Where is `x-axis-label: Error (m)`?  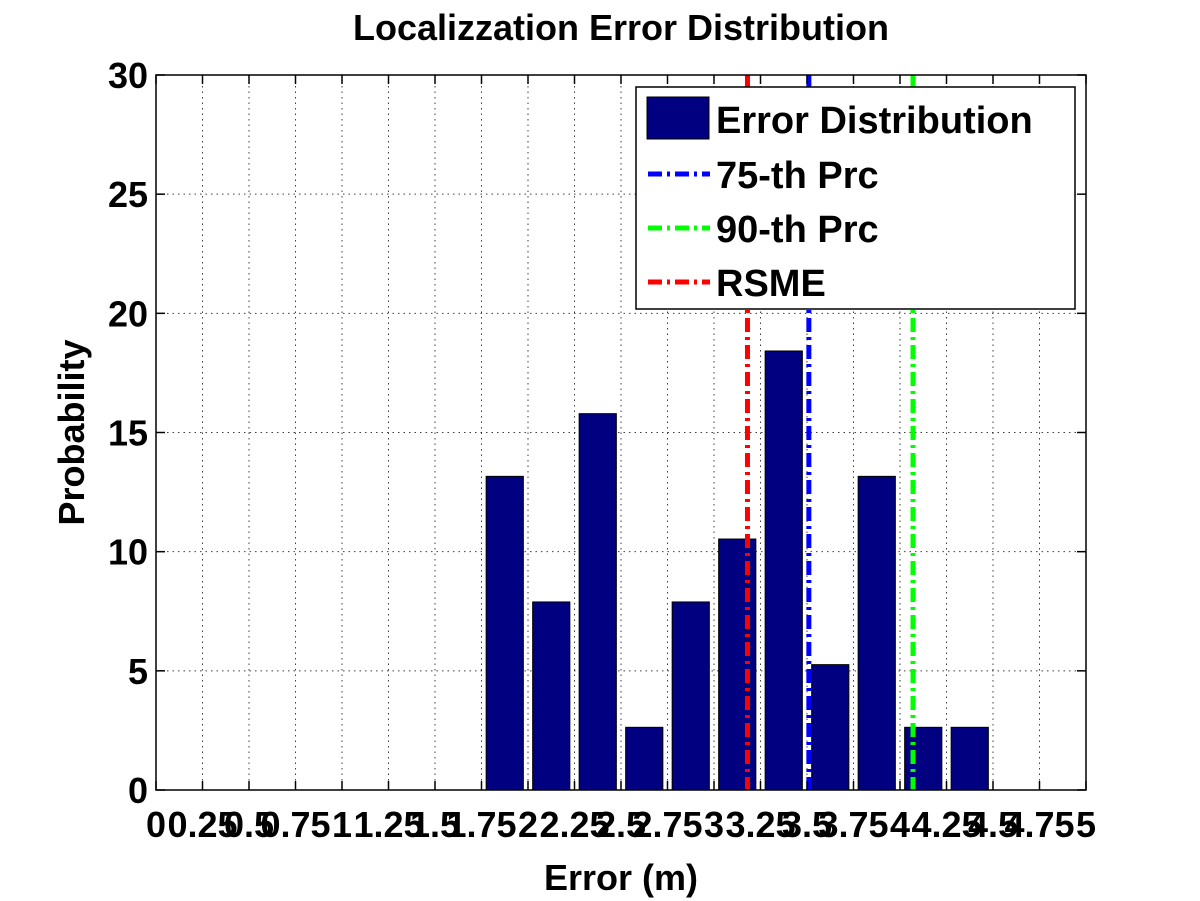 x-axis-label: Error (m) is located at coordinates (621, 877).